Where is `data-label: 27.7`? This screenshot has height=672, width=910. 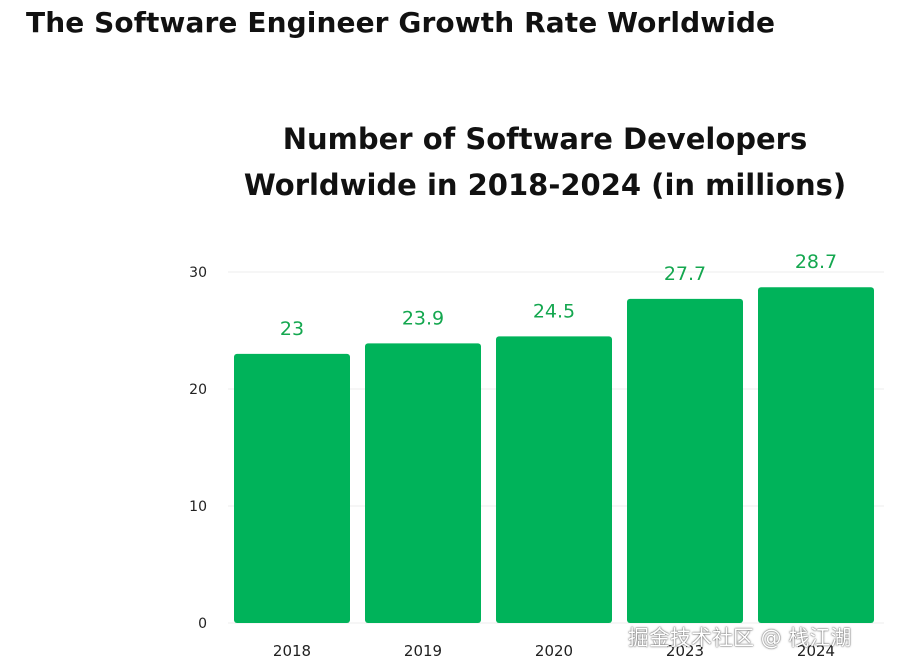 data-label: 27.7 is located at coordinates (685, 274).